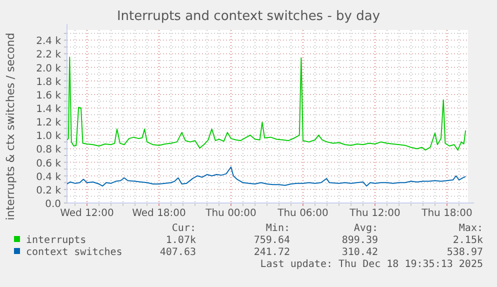  Describe the element at coordinates (374, 213) in the screenshot. I see `x-tick-label: Thu 12:00` at that location.